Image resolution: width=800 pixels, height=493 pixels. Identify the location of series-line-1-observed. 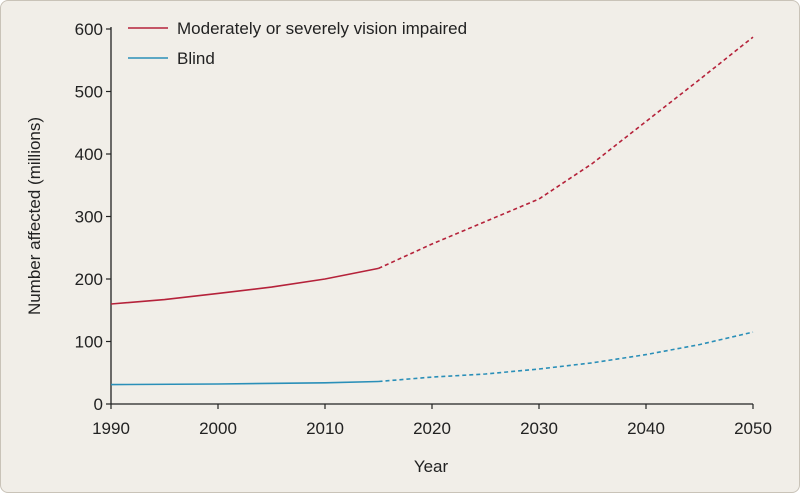
(244, 383).